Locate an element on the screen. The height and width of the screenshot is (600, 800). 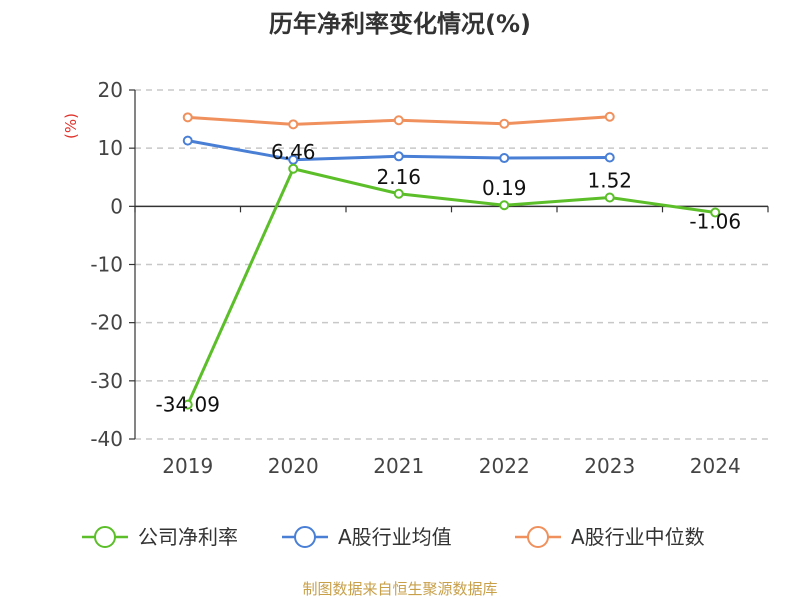
y-tick-label: 20 is located at coordinates (110, 90).